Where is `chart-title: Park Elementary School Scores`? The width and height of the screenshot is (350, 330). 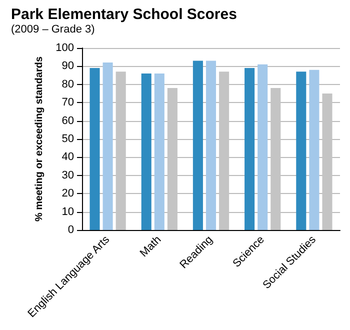
chart-title: Park Elementary School Scores is located at coordinates (124, 14).